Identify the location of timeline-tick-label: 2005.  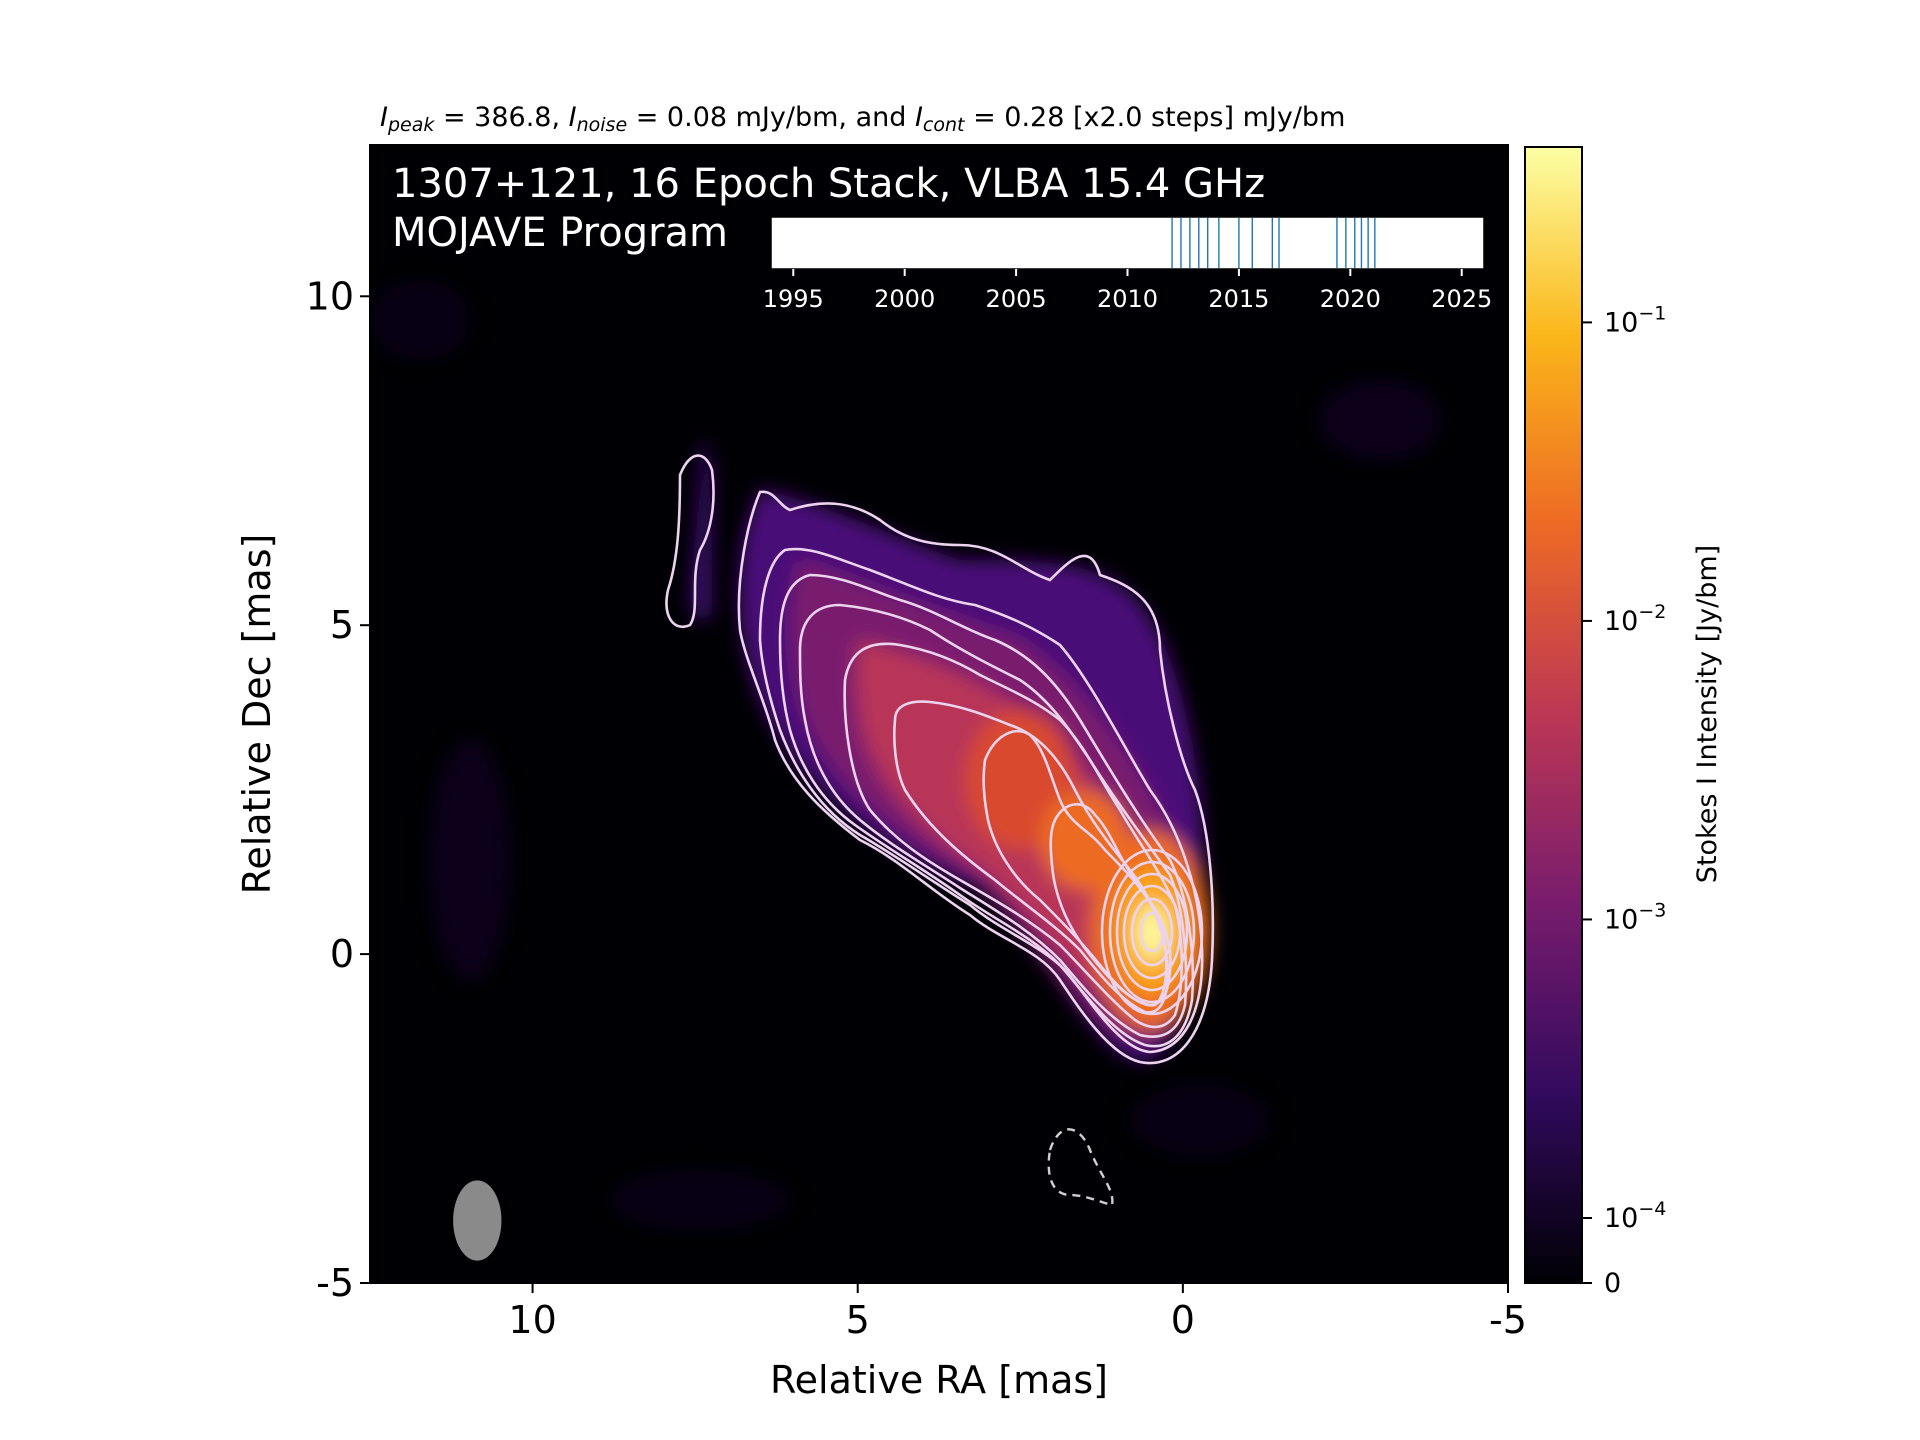
(1016, 299).